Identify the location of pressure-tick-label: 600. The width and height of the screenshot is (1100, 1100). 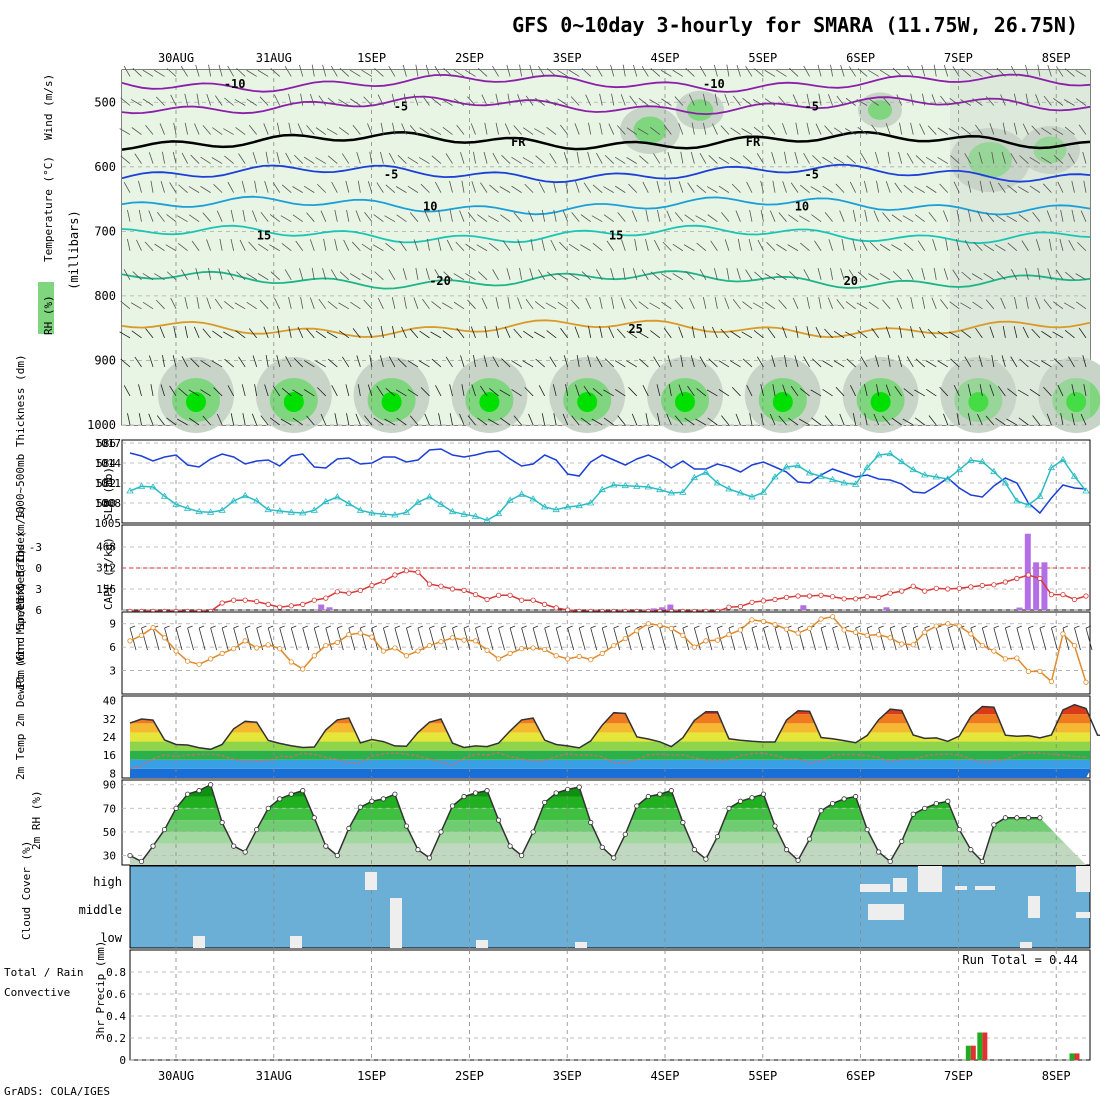
(105, 167).